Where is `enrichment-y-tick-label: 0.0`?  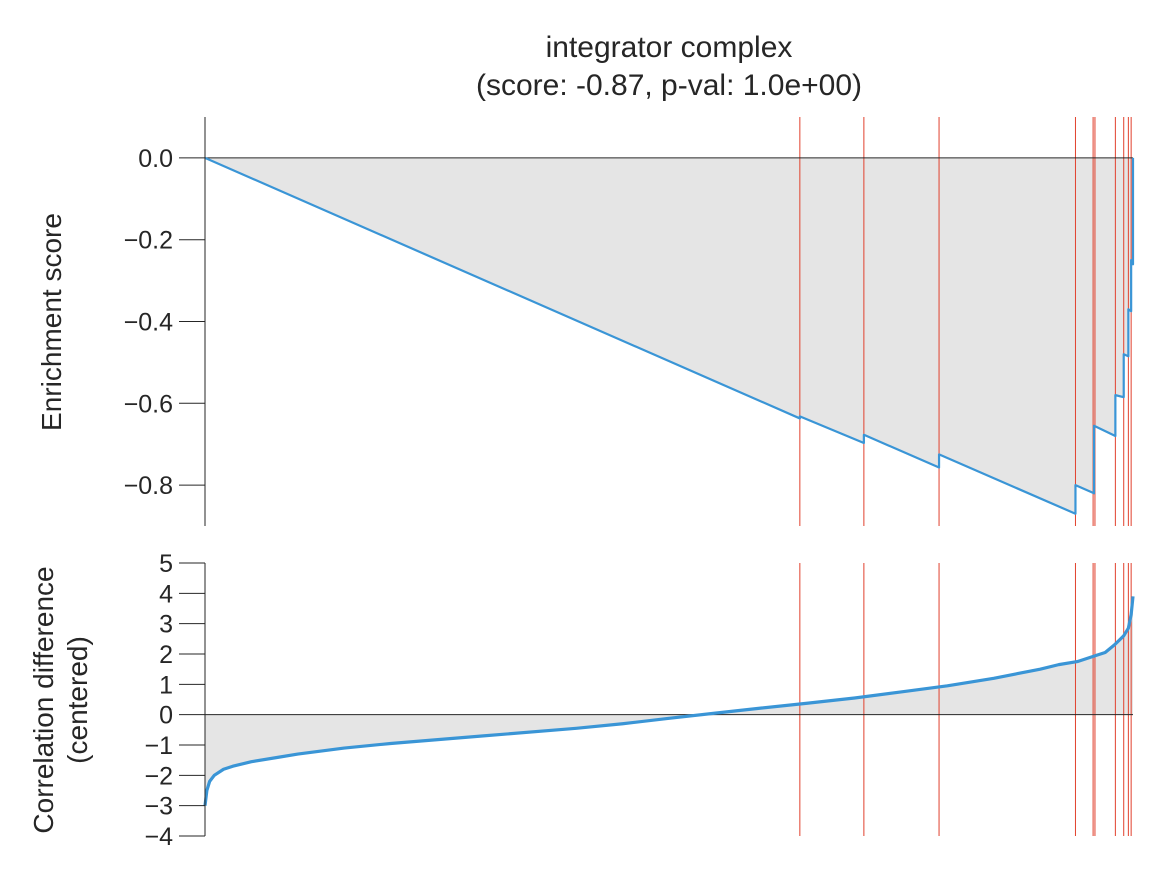 enrichment-y-tick-label: 0.0 is located at coordinates (155, 159).